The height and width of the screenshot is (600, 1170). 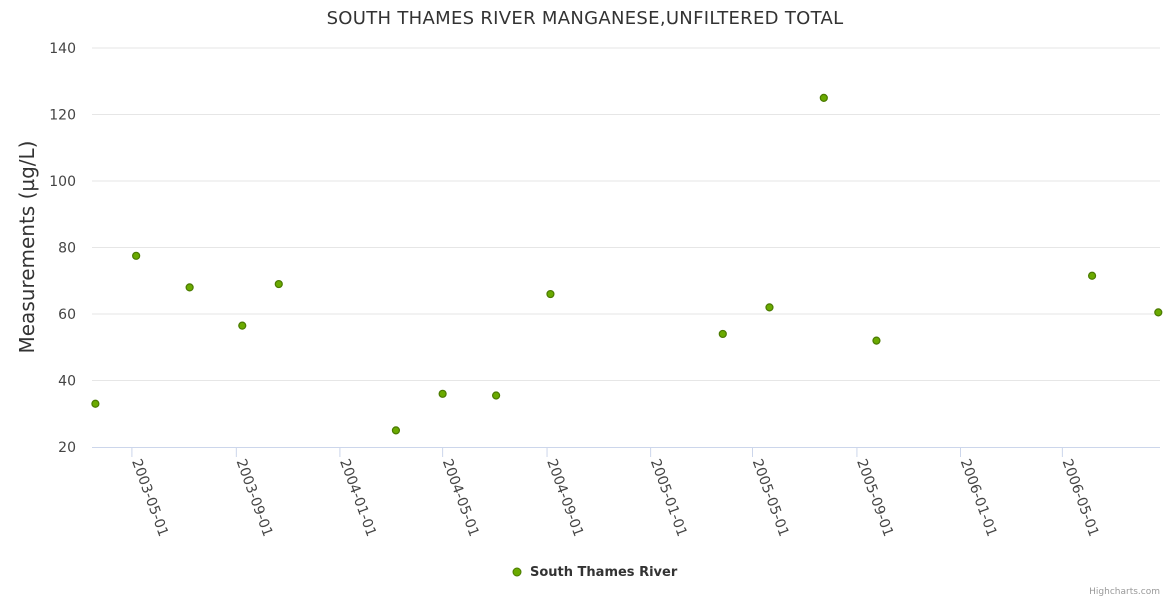 I want to click on y-tick-label: 140, so click(x=62, y=49).